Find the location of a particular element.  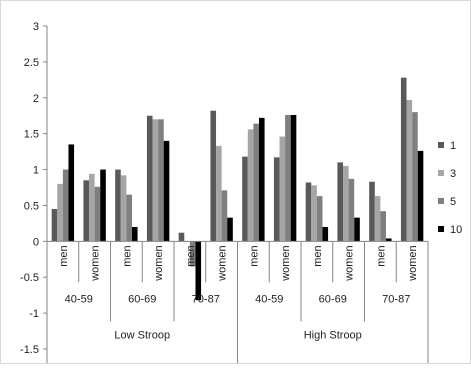

y-tick-label: 2.5 is located at coordinates (31, 63).